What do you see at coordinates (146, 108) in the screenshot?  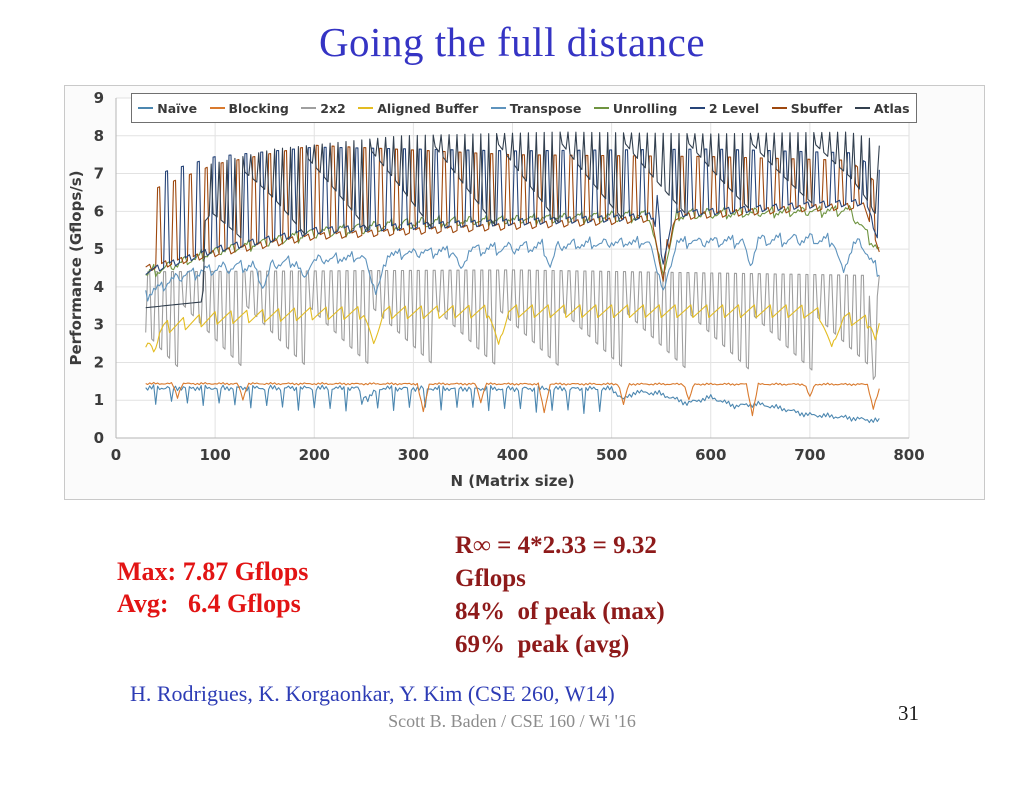 I see `legend-swatch-naive` at bounding box center [146, 108].